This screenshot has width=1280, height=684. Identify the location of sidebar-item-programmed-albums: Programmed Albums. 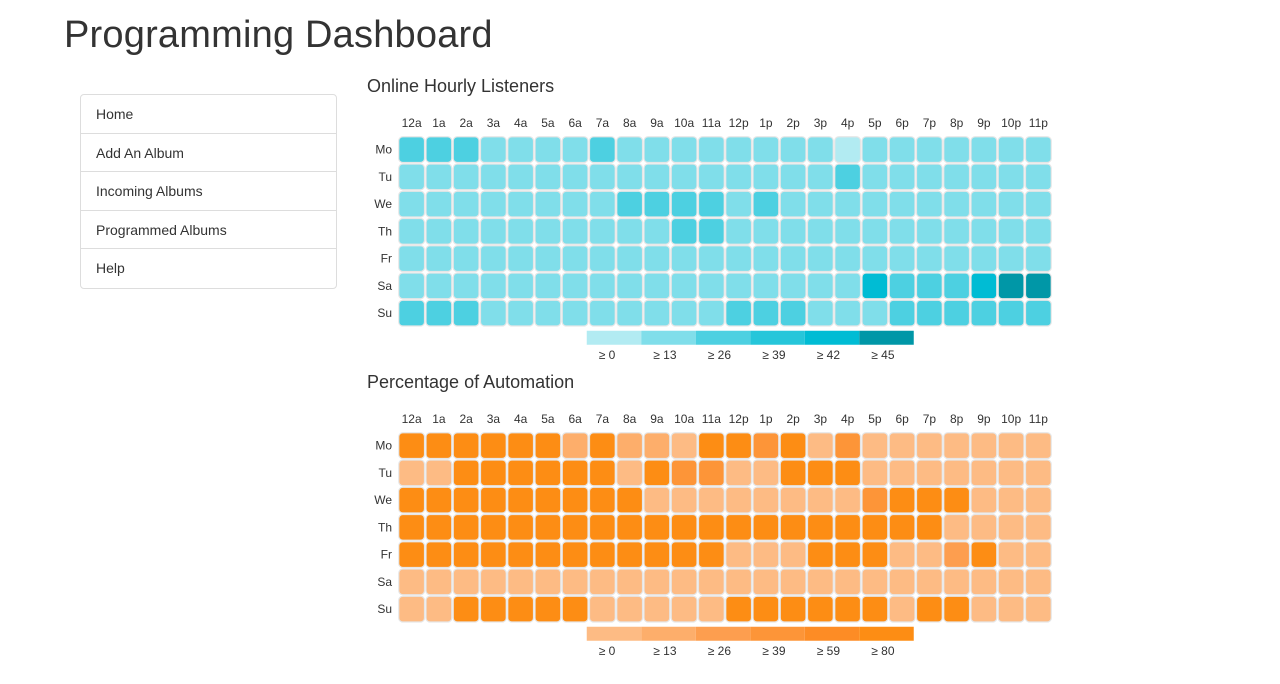
(208, 230).